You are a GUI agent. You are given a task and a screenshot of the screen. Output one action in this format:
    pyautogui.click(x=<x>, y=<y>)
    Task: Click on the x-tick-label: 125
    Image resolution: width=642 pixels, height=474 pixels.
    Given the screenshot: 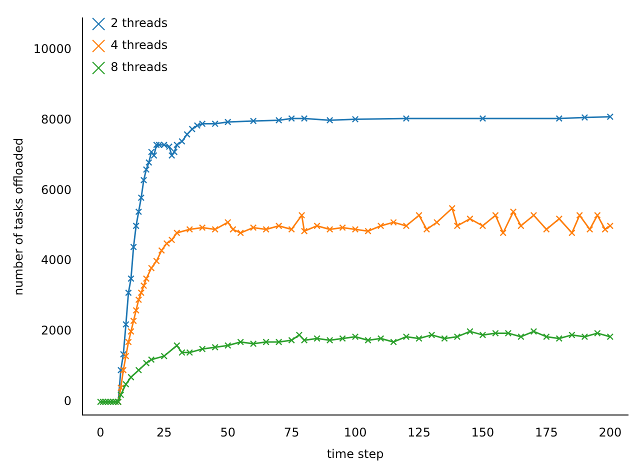 What is the action you would take?
    pyautogui.click(x=419, y=433)
    